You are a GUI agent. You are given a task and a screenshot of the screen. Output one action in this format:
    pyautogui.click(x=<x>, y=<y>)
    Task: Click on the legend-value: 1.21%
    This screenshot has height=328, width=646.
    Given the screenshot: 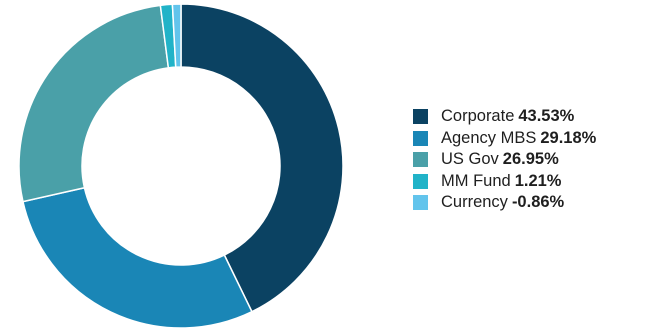 What is the action you would take?
    pyautogui.click(x=538, y=180)
    